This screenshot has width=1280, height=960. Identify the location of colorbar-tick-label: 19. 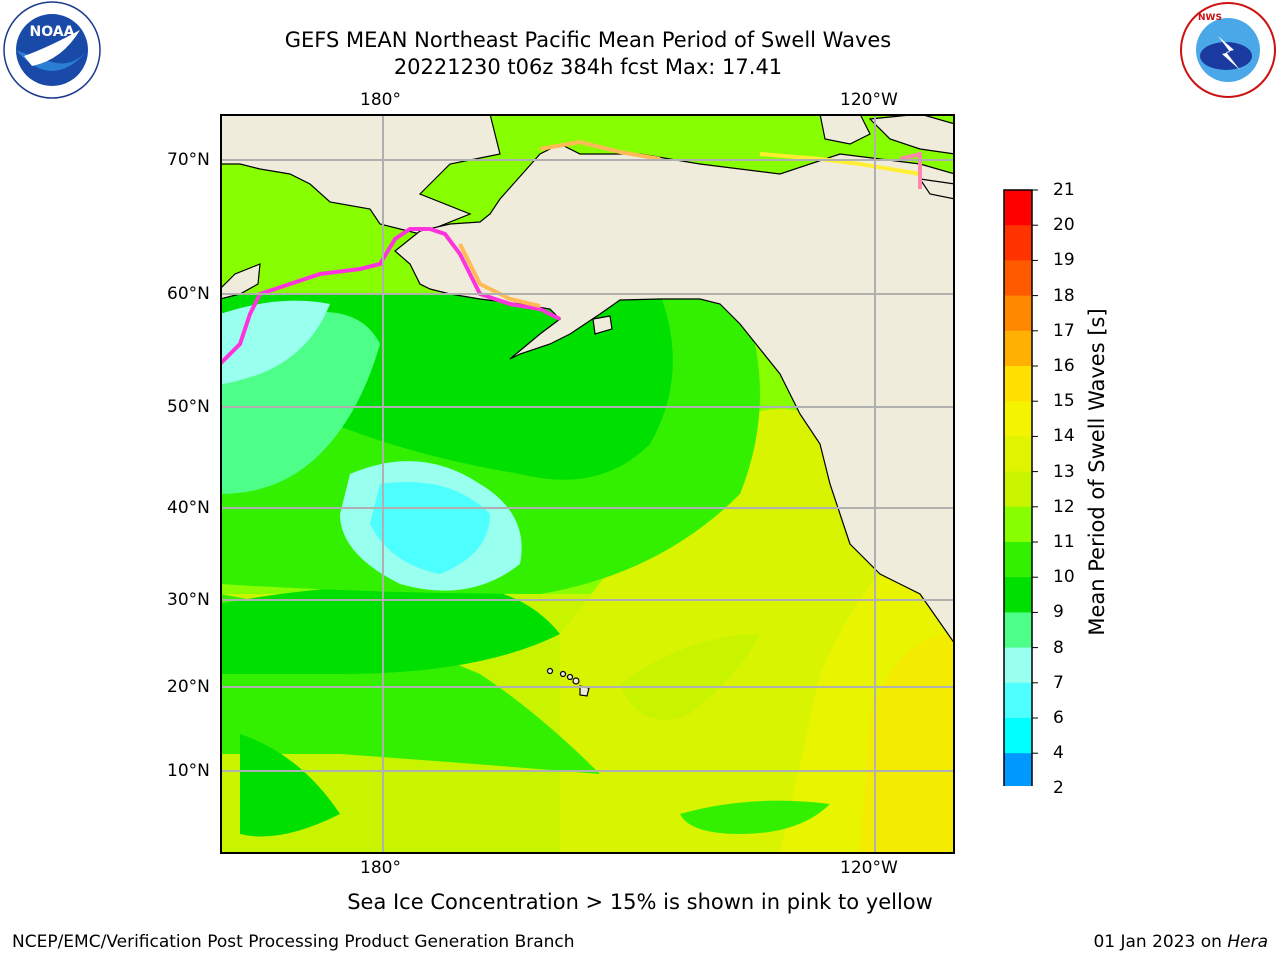
(1064, 260).